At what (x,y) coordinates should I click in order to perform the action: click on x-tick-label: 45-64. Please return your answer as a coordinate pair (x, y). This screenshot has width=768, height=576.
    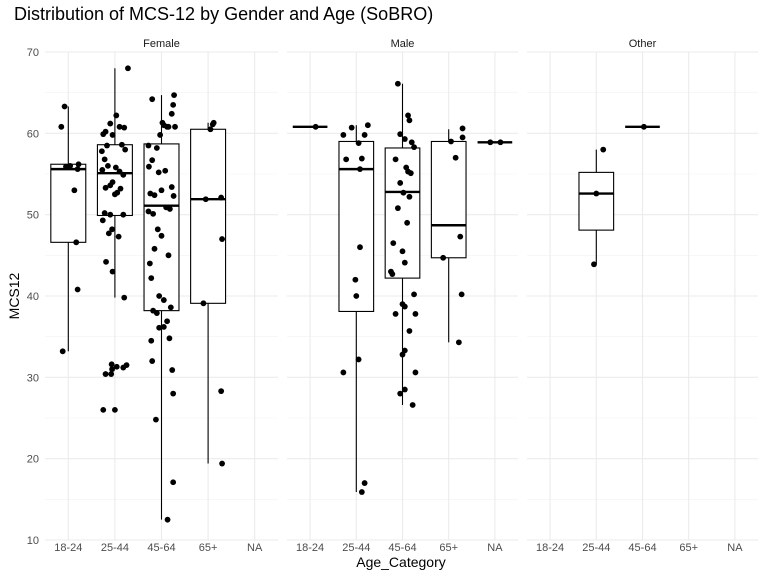
    Looking at the image, I should click on (642, 548).